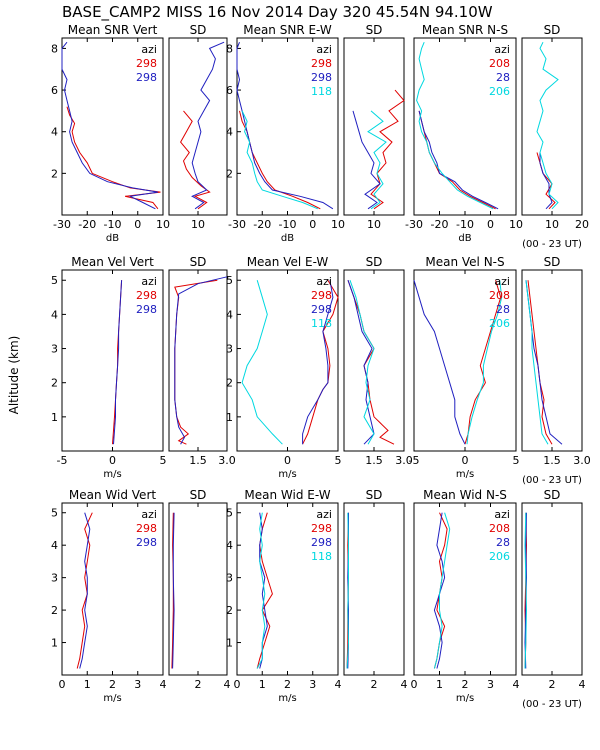 The width and height of the screenshot is (600, 750). What do you see at coordinates (464, 238) in the screenshot?
I see `x-axis-label: dB` at bounding box center [464, 238].